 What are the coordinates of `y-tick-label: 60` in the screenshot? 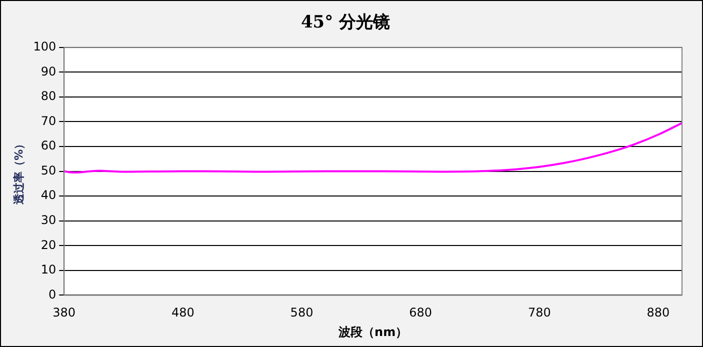 It's located at (48, 145).